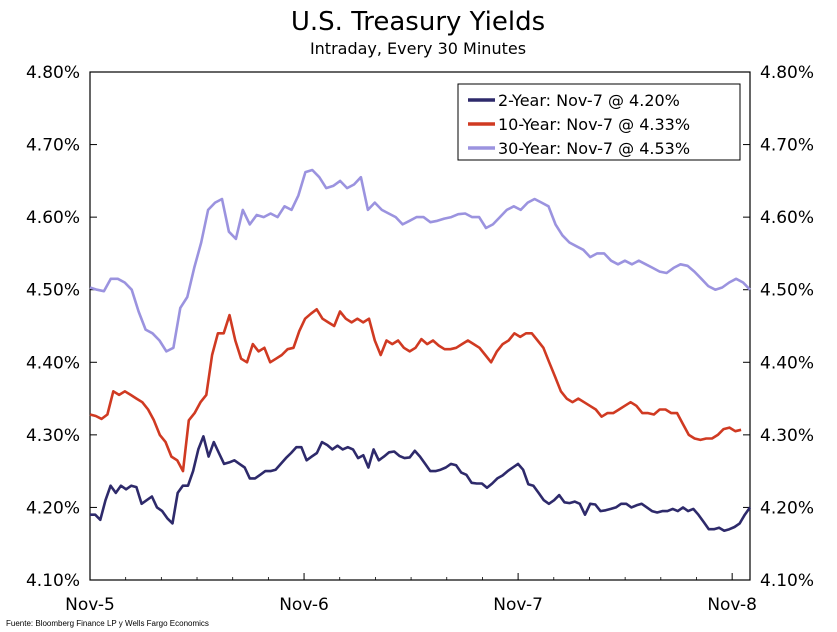 The image size is (837, 632). I want to click on y-tick-label-right: 4.30%, so click(787, 436).